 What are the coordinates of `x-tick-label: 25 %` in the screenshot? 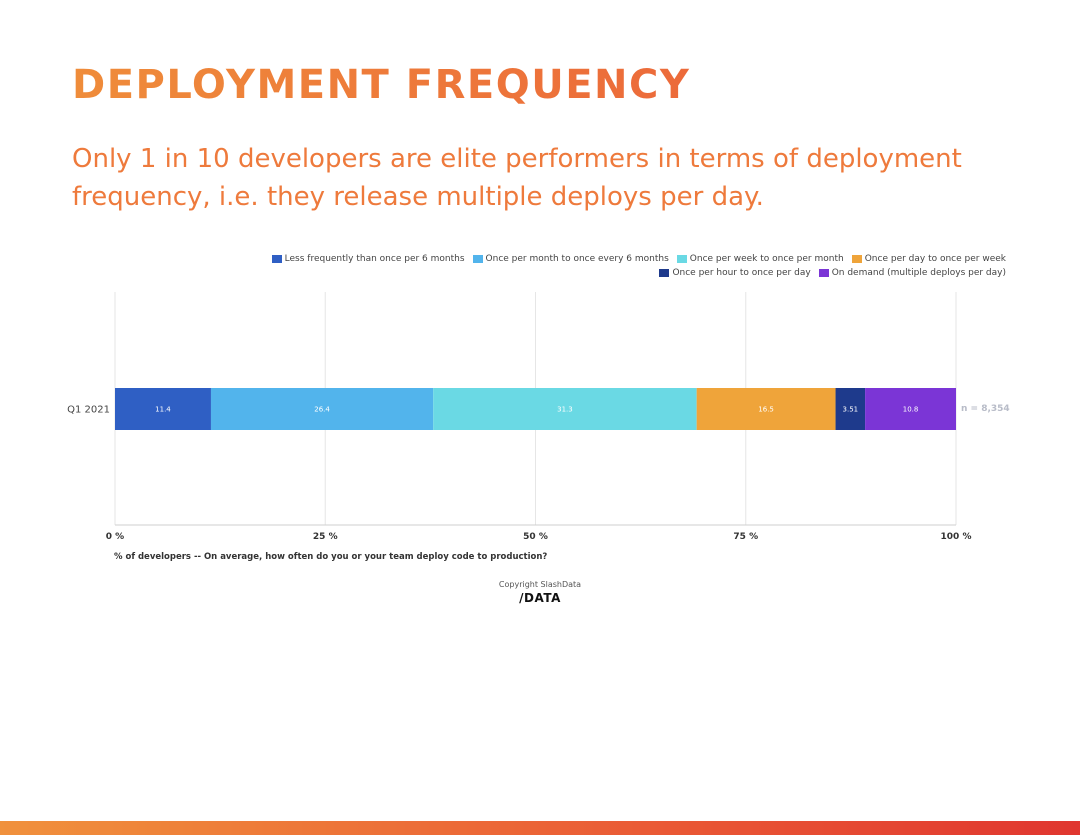 It's located at (325, 537).